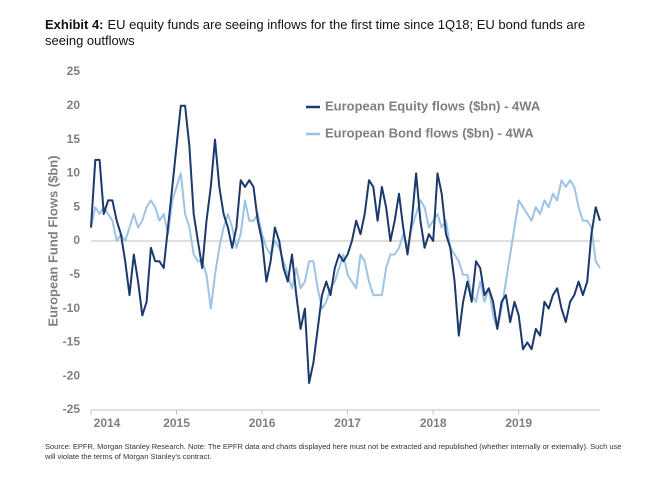 The image size is (649, 492). What do you see at coordinates (76, 206) in the screenshot?
I see `y-tick-label: 5` at bounding box center [76, 206].